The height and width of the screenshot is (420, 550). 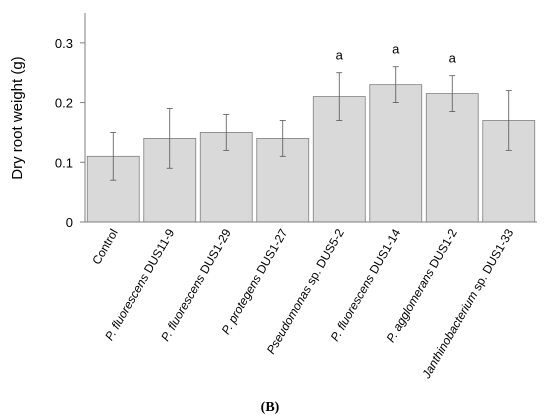 I want to click on category-label-italic: Pseudomonas, so click(x=289, y=319).